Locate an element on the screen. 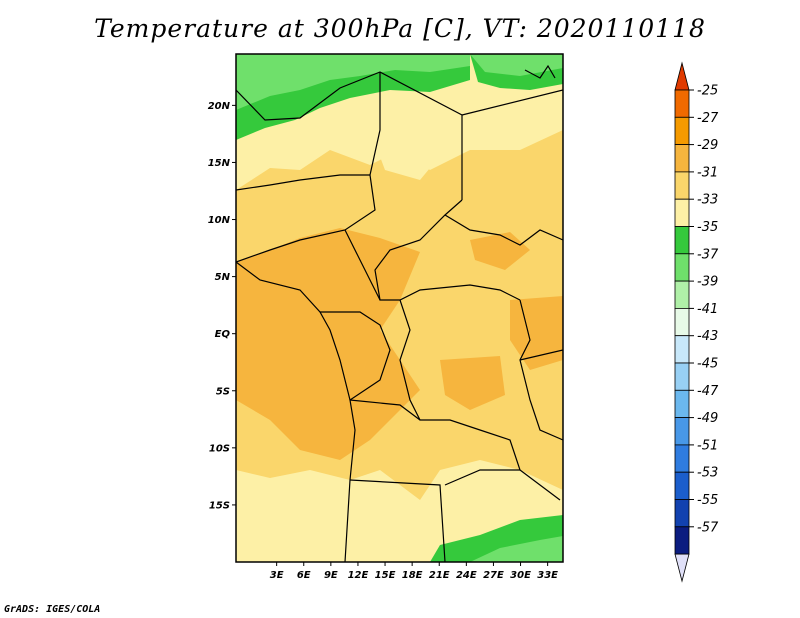  lat-label: 15N is located at coordinates (219, 163).